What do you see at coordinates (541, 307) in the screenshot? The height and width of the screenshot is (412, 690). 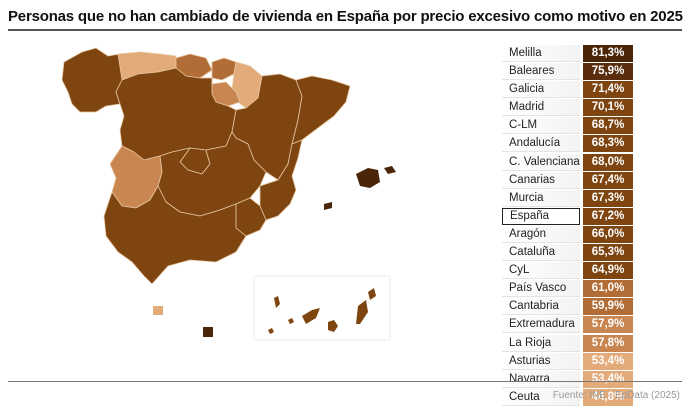 I see `region-name: Cantabria` at bounding box center [541, 307].